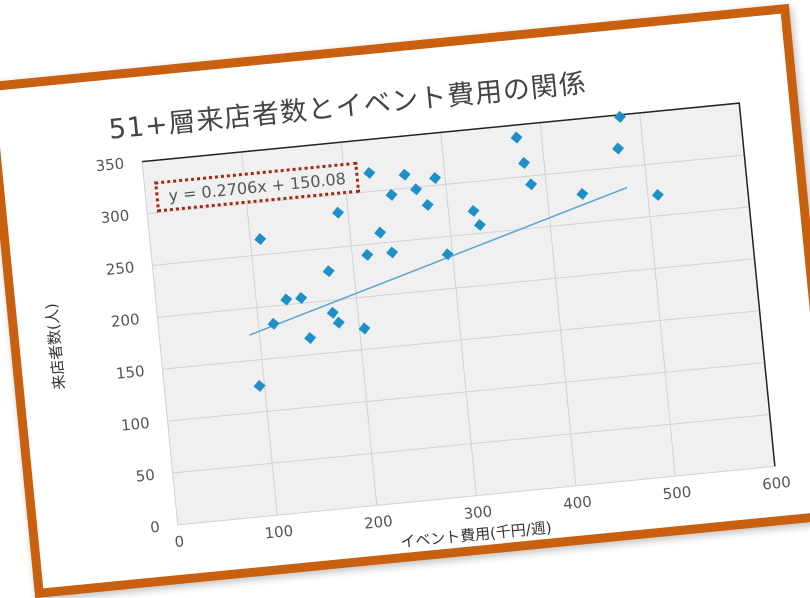 The width and height of the screenshot is (810, 598). Describe the element at coordinates (677, 493) in the screenshot. I see `x-tick-label: 500` at that location.